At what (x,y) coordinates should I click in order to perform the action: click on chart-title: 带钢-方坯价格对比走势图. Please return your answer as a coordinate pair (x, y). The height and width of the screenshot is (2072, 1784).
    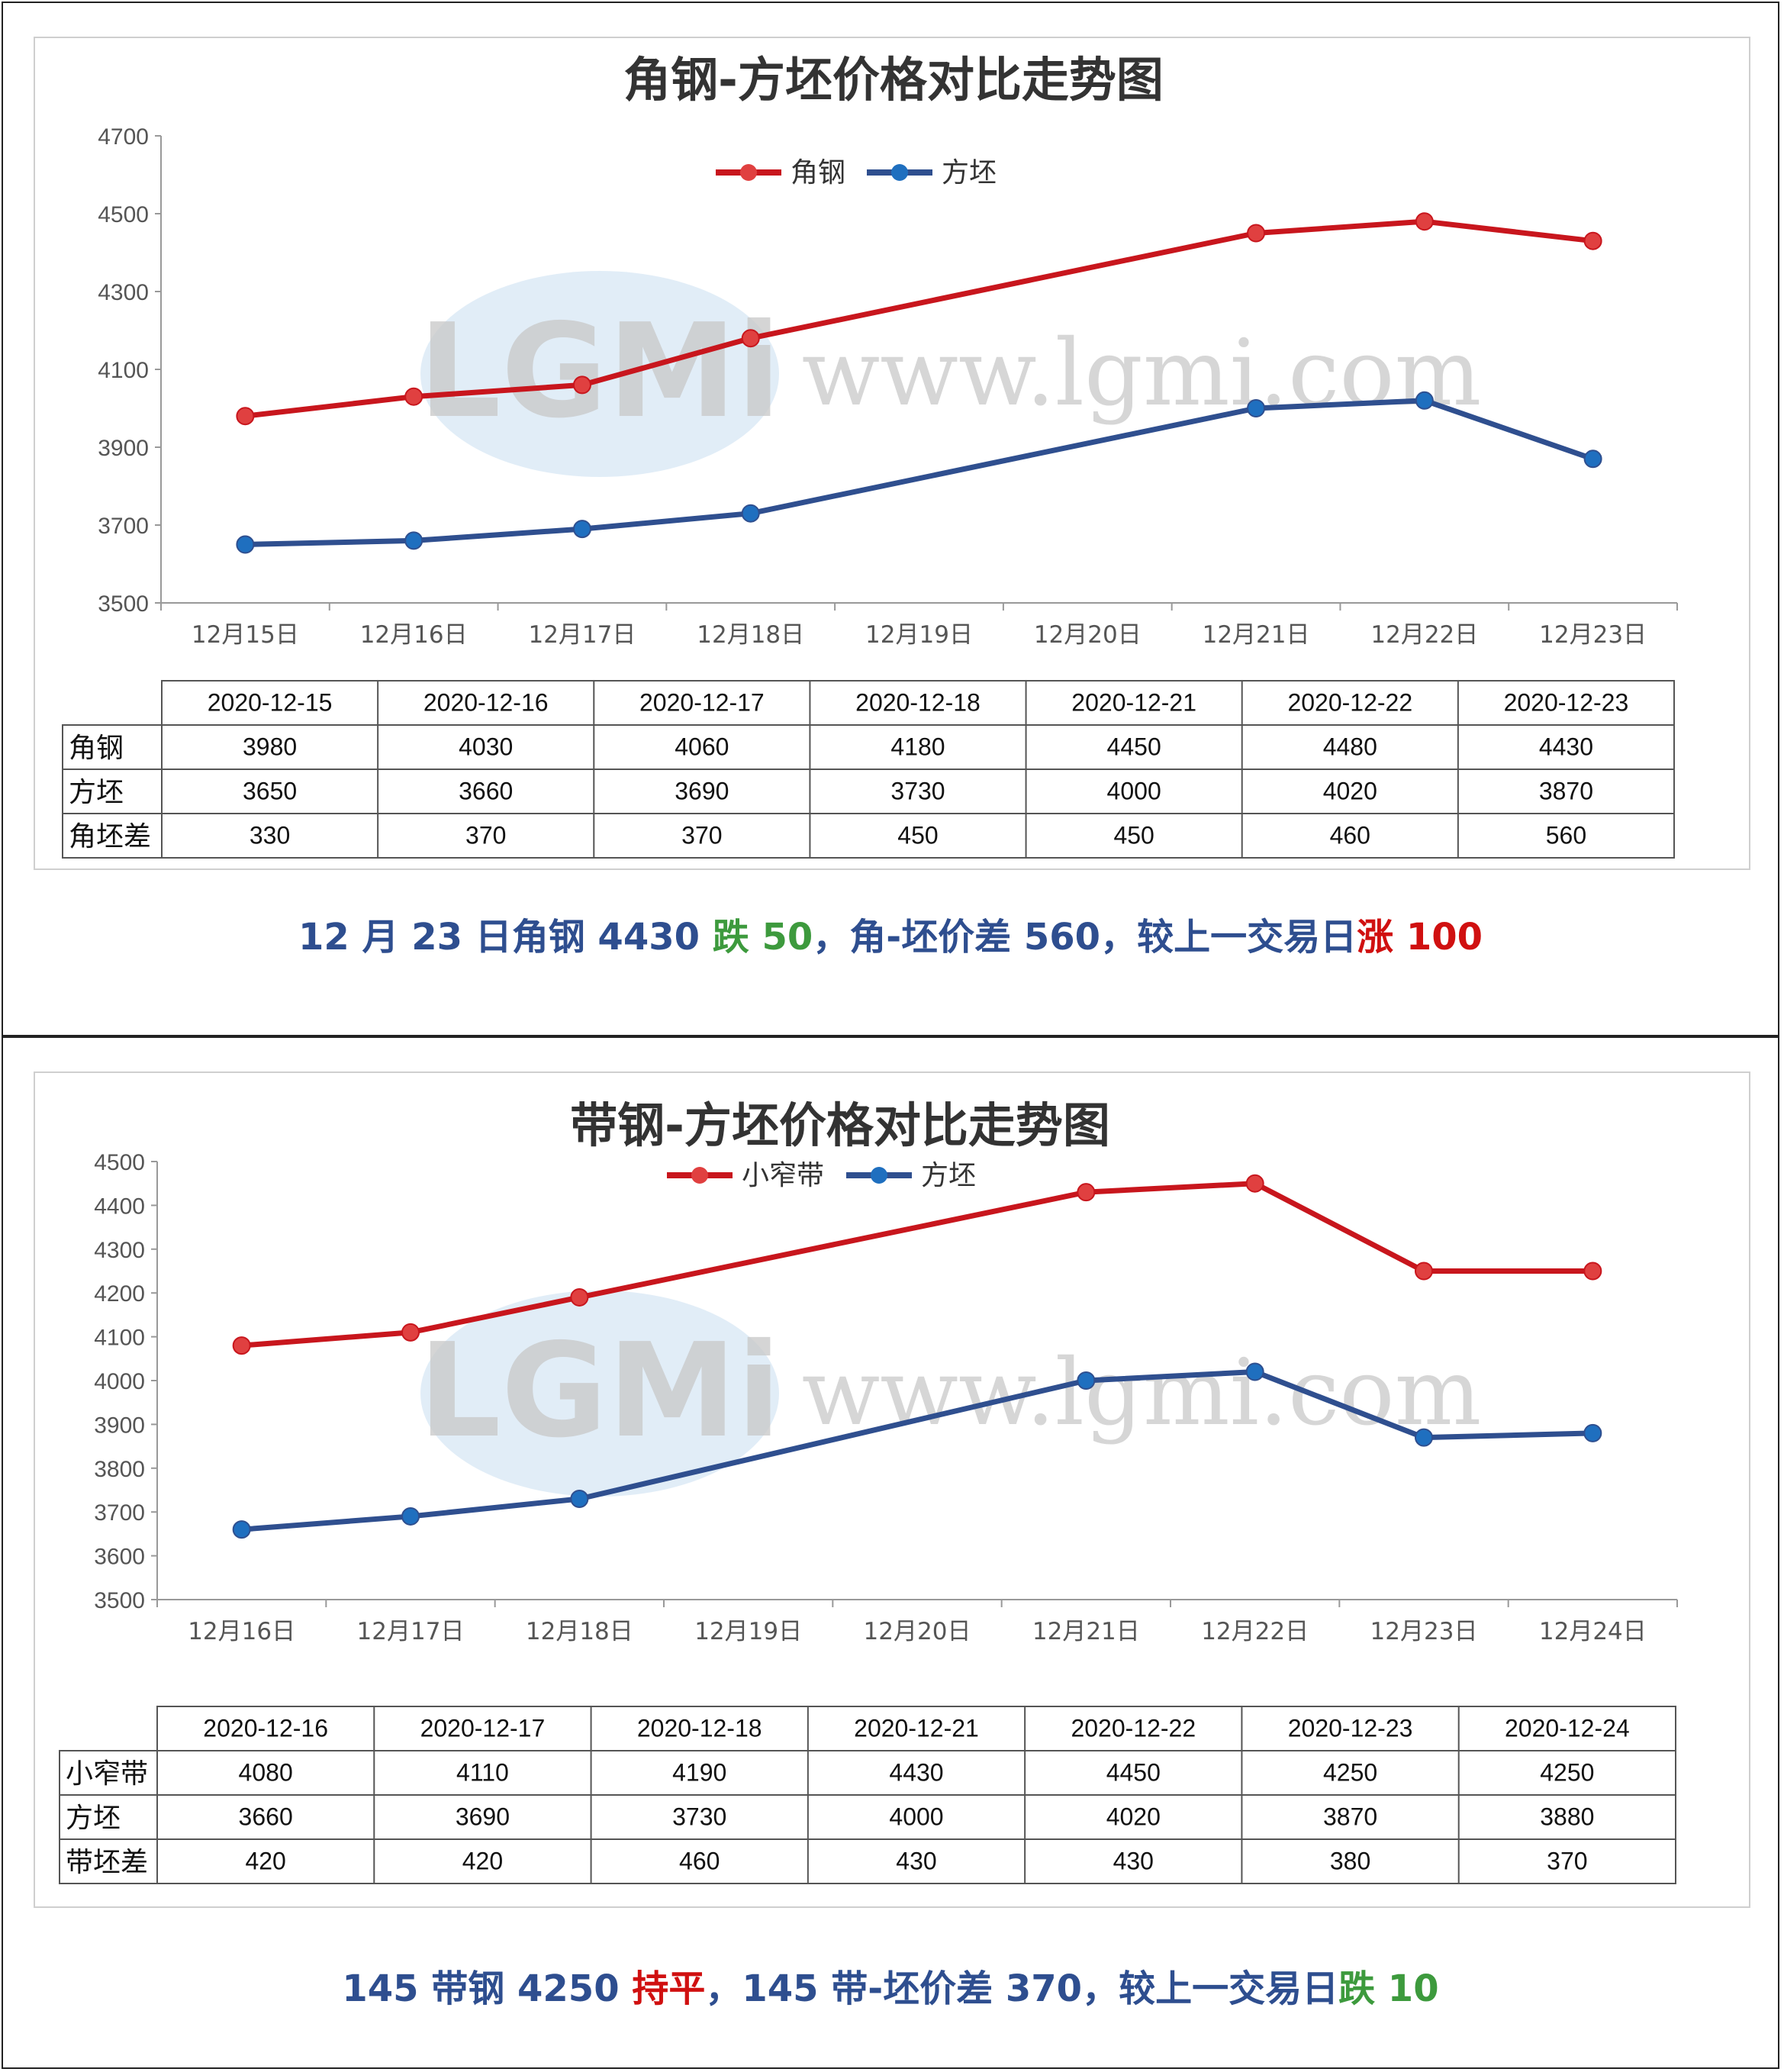
    Looking at the image, I should click on (840, 1125).